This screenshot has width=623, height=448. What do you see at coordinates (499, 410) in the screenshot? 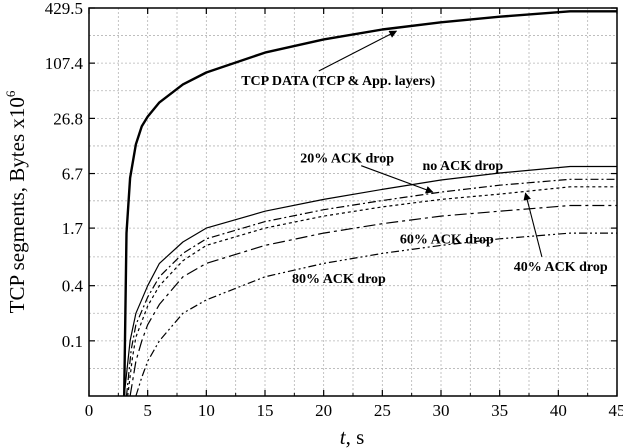
I see `x-tick-label: 35` at bounding box center [499, 410].